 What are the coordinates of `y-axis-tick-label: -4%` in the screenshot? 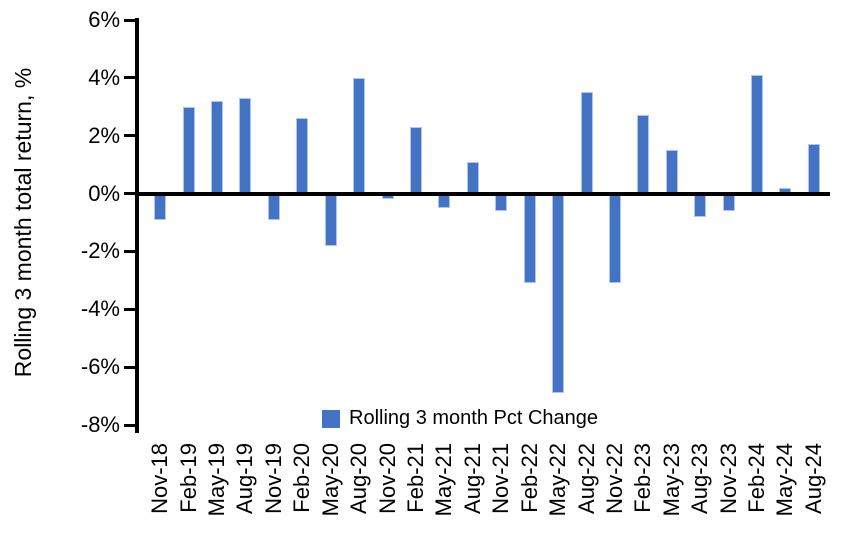 It's located at (100, 309).